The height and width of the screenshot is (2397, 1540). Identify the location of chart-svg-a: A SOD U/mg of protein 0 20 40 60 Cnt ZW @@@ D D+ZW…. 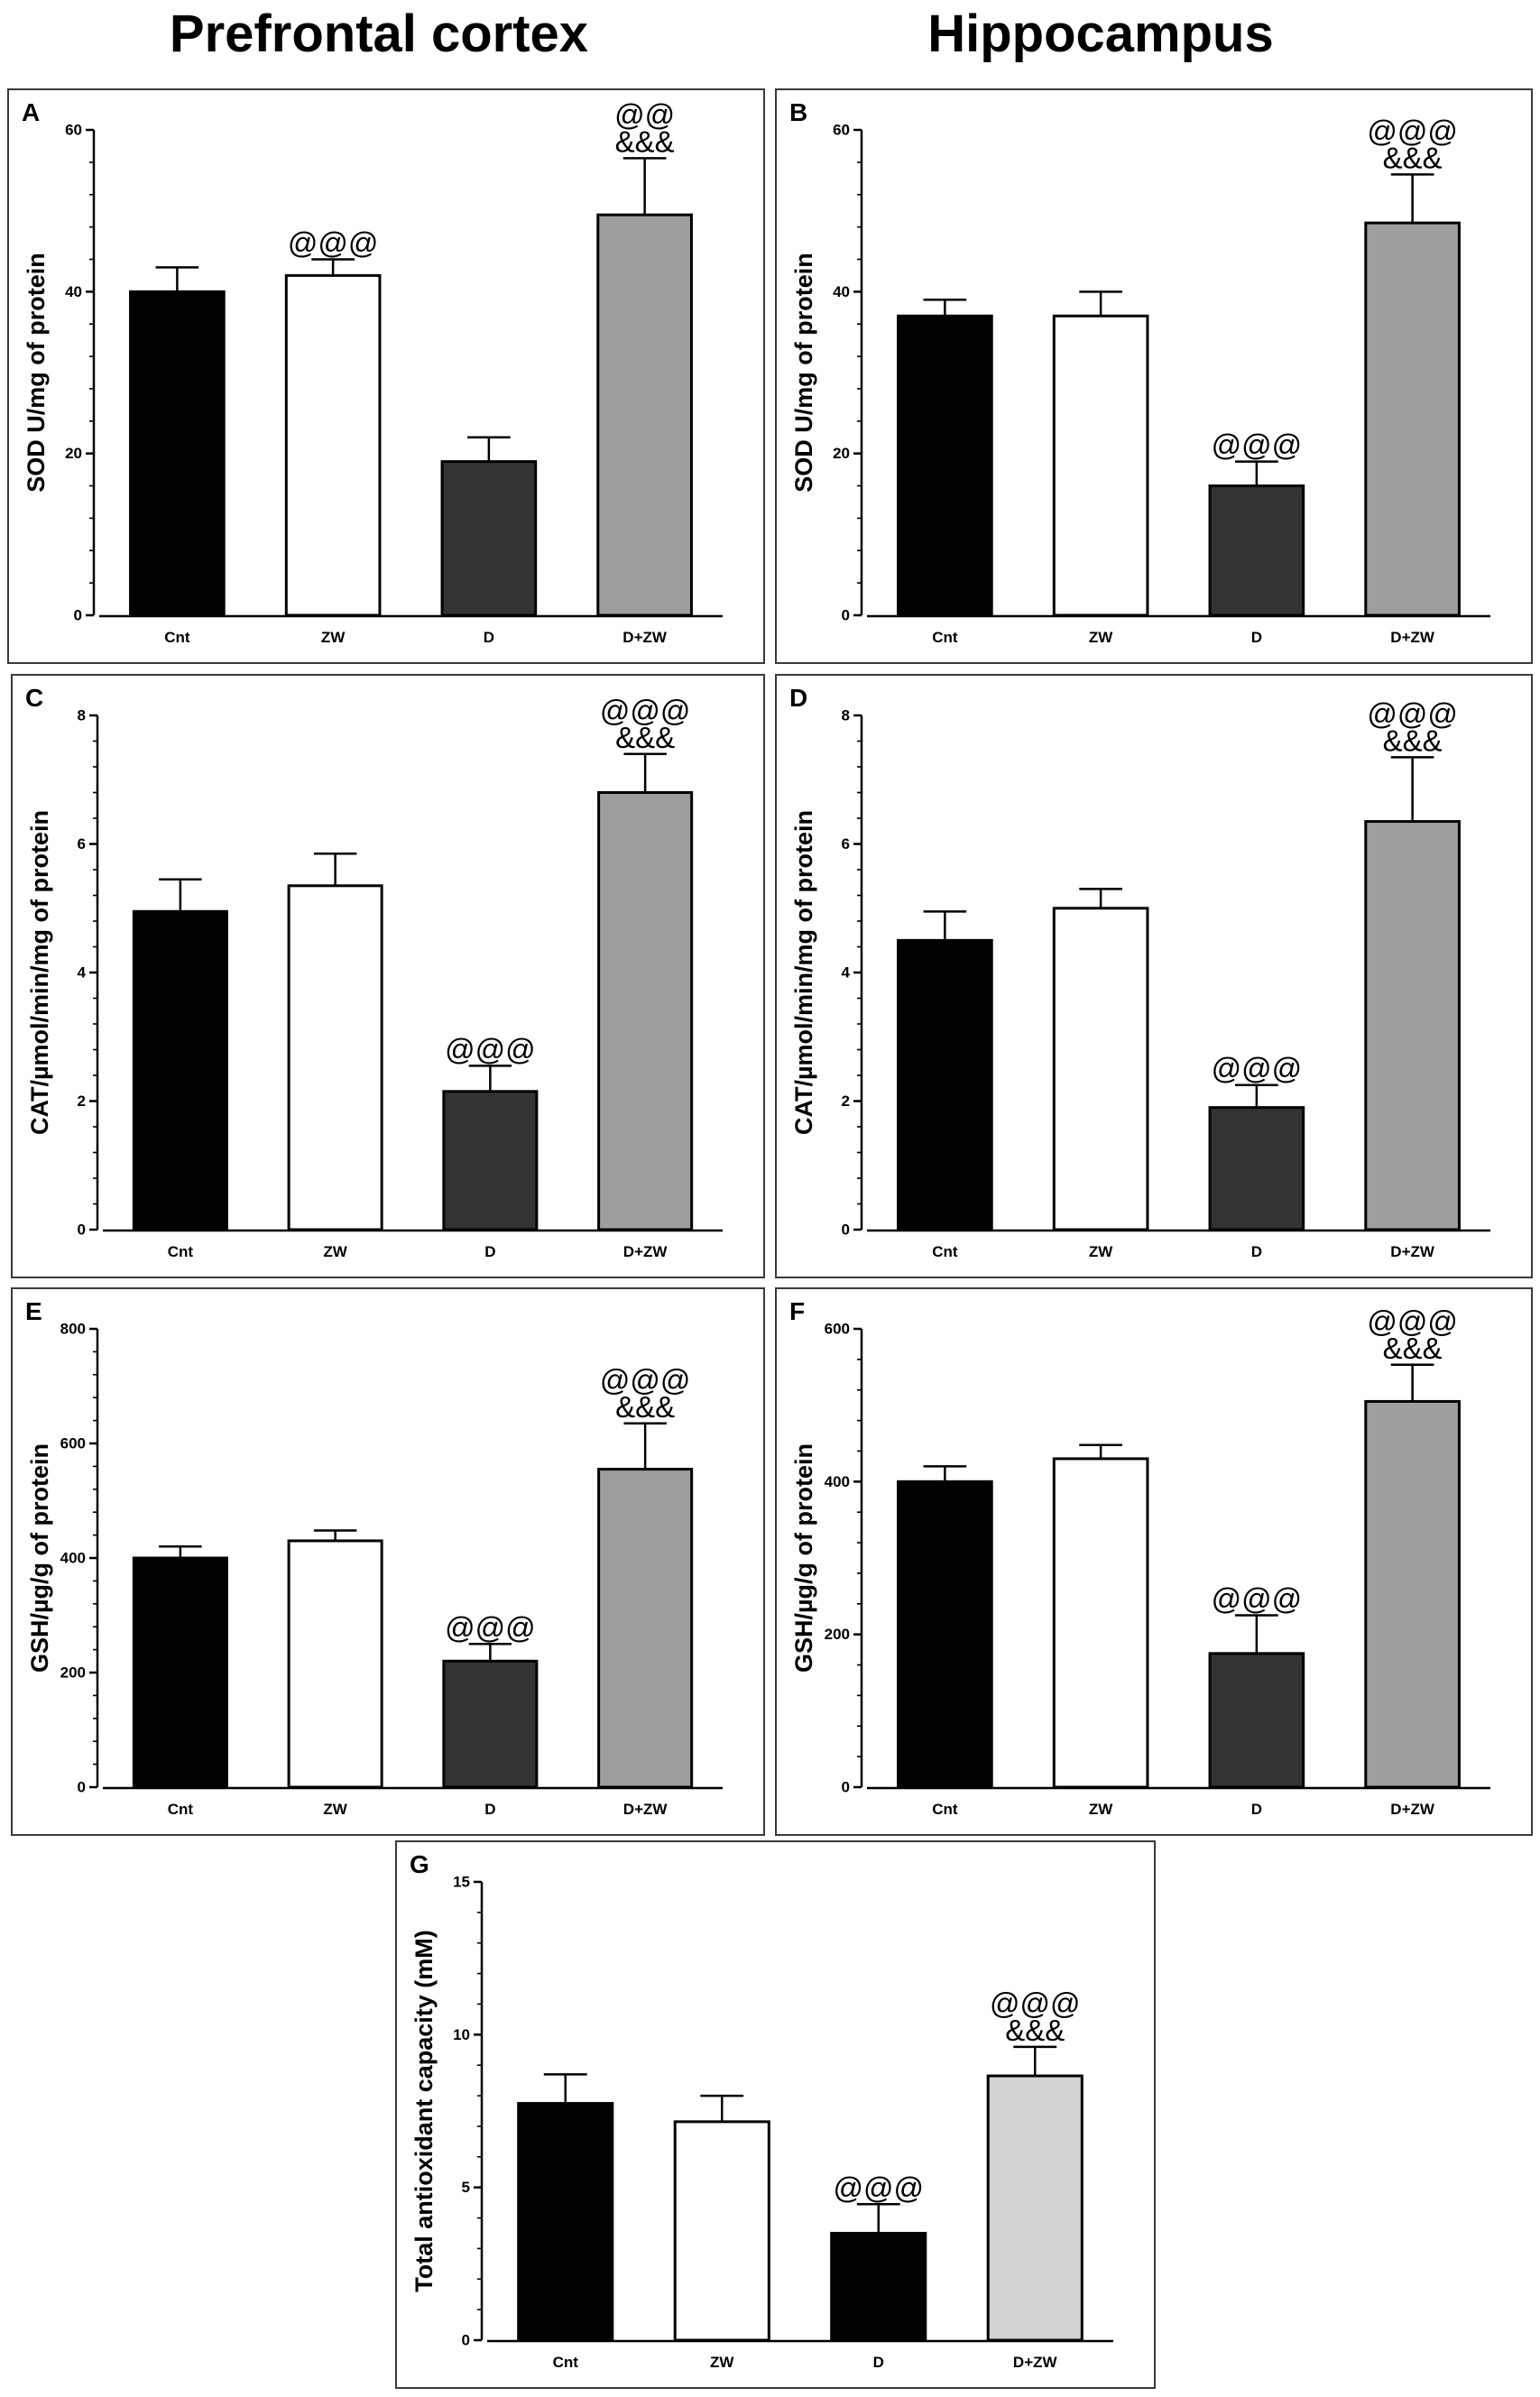
(372, 371).